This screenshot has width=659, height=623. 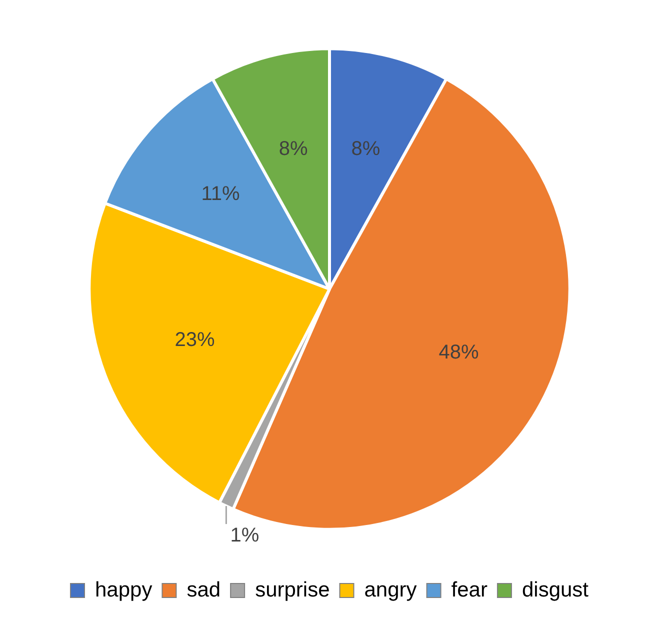 I want to click on data-label: 1%, so click(x=245, y=535).